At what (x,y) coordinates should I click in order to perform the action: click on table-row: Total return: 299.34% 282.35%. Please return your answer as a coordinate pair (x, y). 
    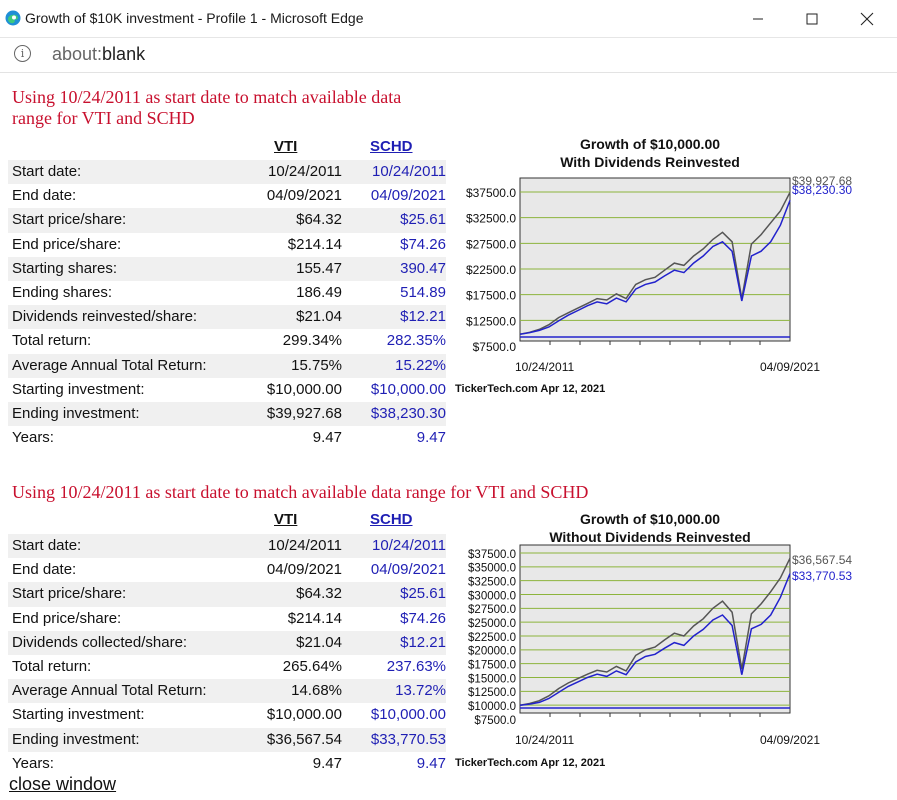
    Looking at the image, I should click on (227, 341).